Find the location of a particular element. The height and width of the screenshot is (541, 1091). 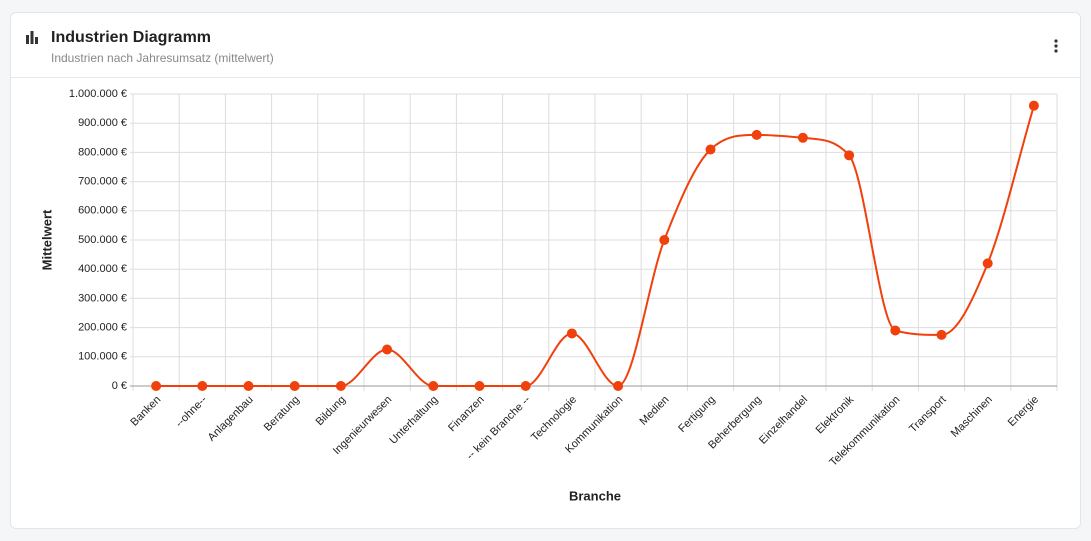

x-tick-label: Unterhaltung is located at coordinates (413, 420).